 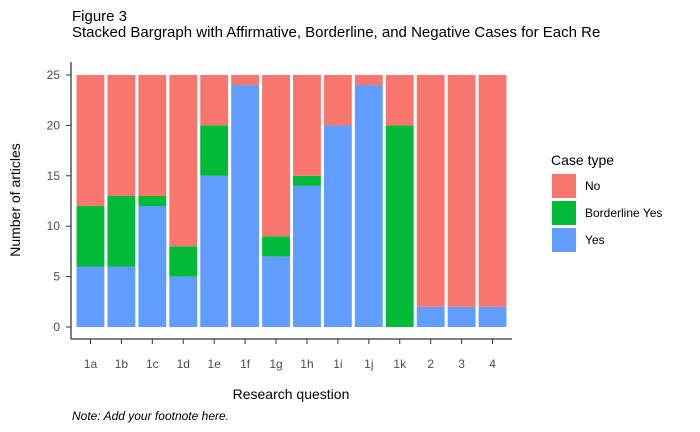 What do you see at coordinates (400, 364) in the screenshot?
I see `x-tick-label: 1k` at bounding box center [400, 364].